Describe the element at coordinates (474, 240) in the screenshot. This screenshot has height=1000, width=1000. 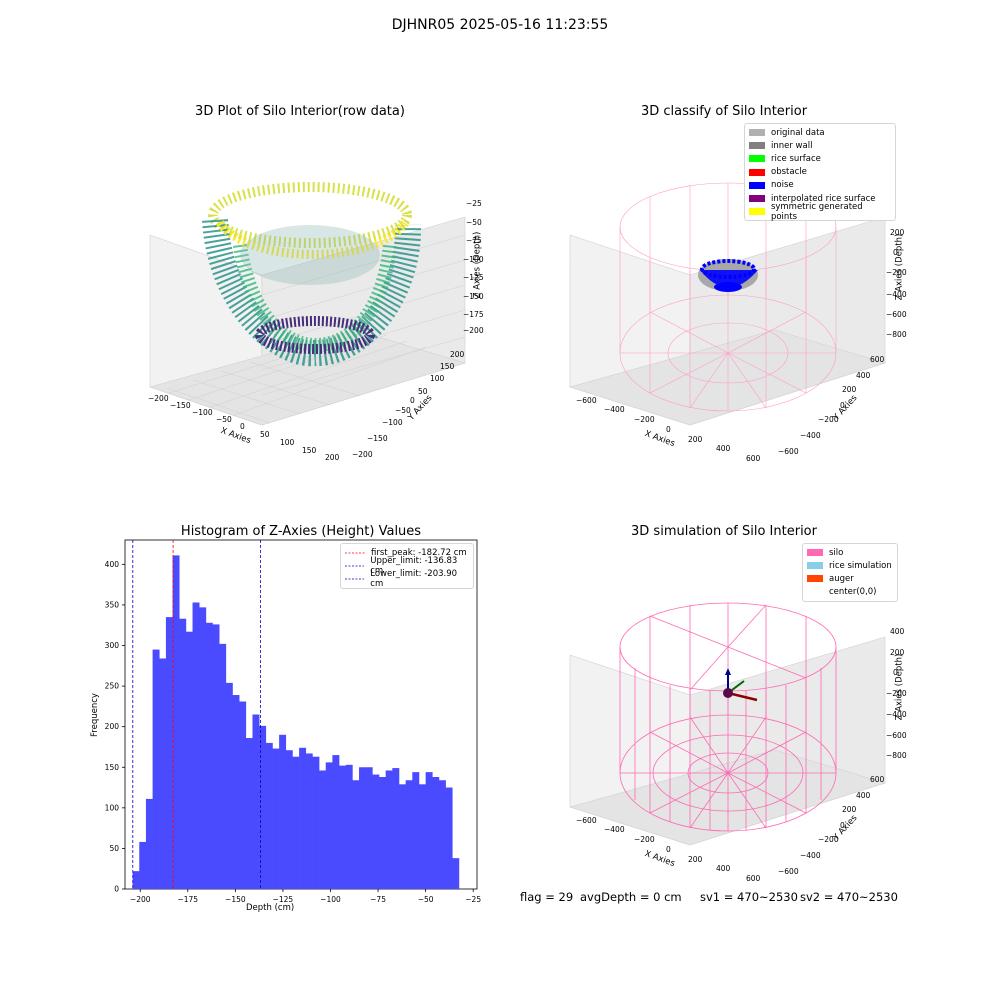
I see `z-tick: −75` at that location.